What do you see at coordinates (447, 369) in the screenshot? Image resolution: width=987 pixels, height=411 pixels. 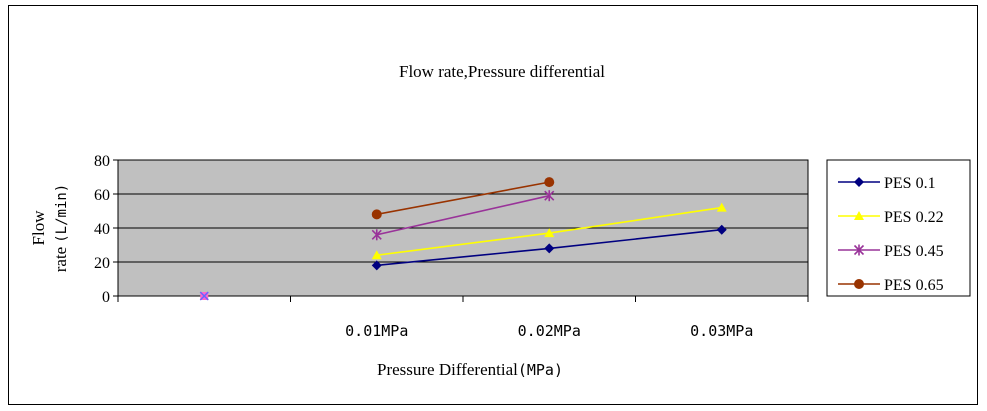 I see `x-axis-label-text: Pressure Differential` at bounding box center [447, 369].